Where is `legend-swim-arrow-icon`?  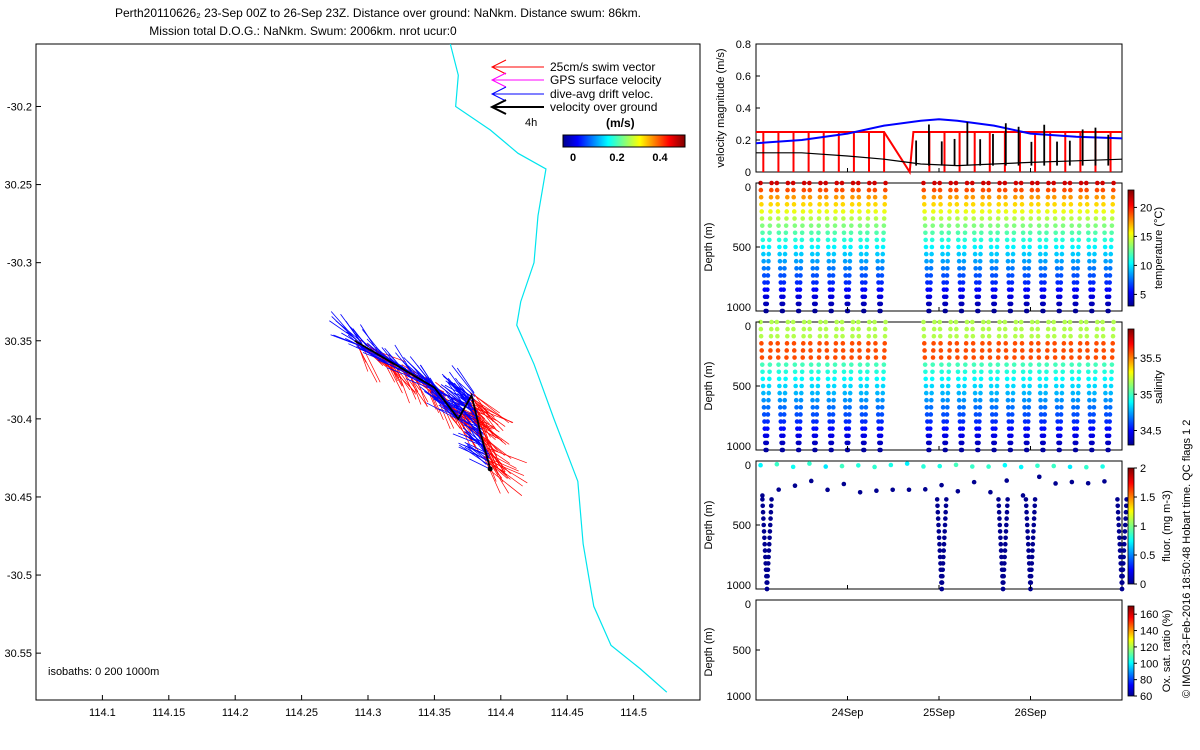
legend-swim-arrow-icon is located at coordinates (517, 67).